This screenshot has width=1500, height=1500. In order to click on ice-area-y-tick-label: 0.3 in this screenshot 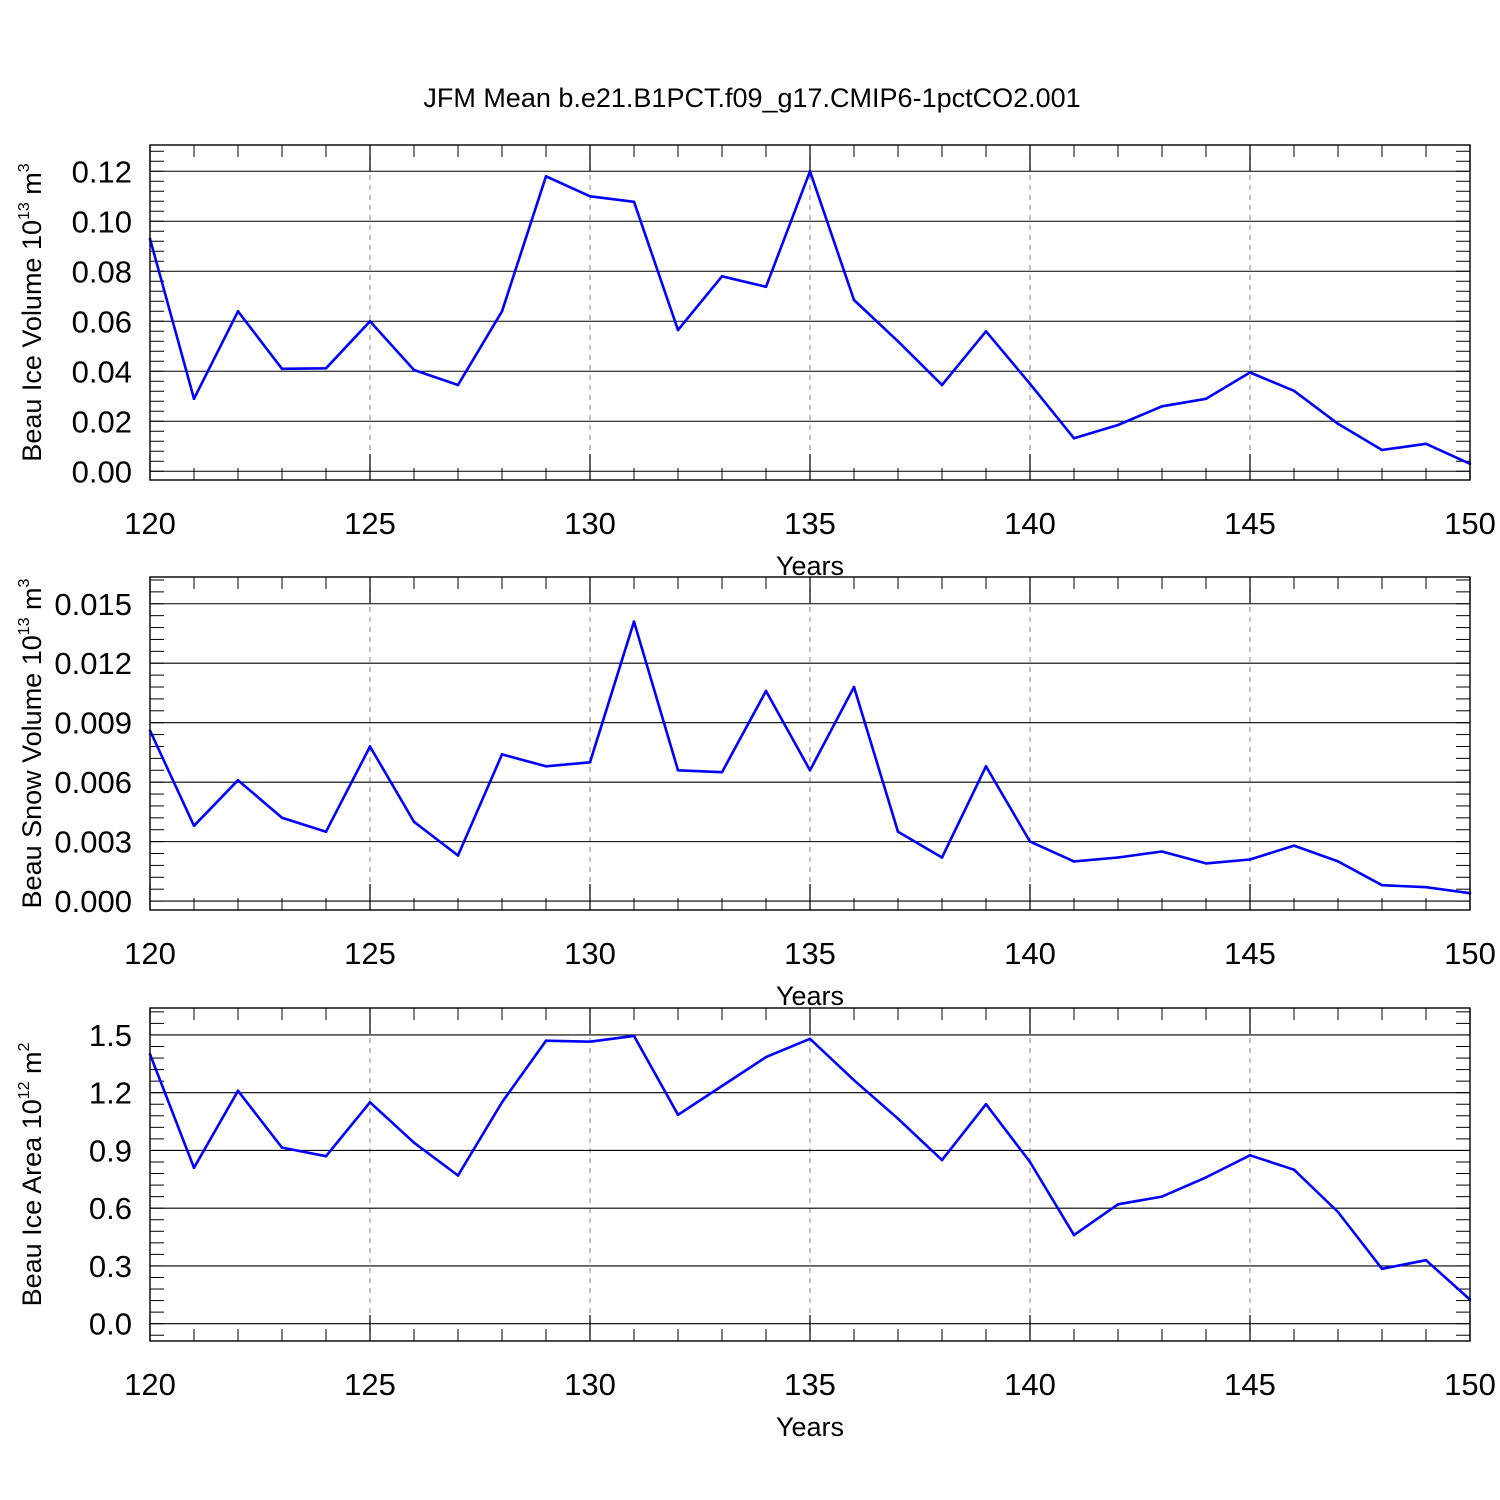, I will do `click(110, 1266)`.